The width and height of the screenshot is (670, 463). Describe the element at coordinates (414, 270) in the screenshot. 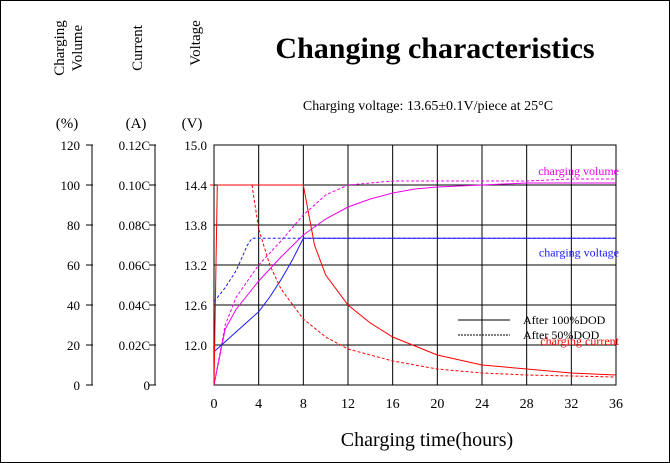

I see `charging-voltage-line-50dod` at that location.